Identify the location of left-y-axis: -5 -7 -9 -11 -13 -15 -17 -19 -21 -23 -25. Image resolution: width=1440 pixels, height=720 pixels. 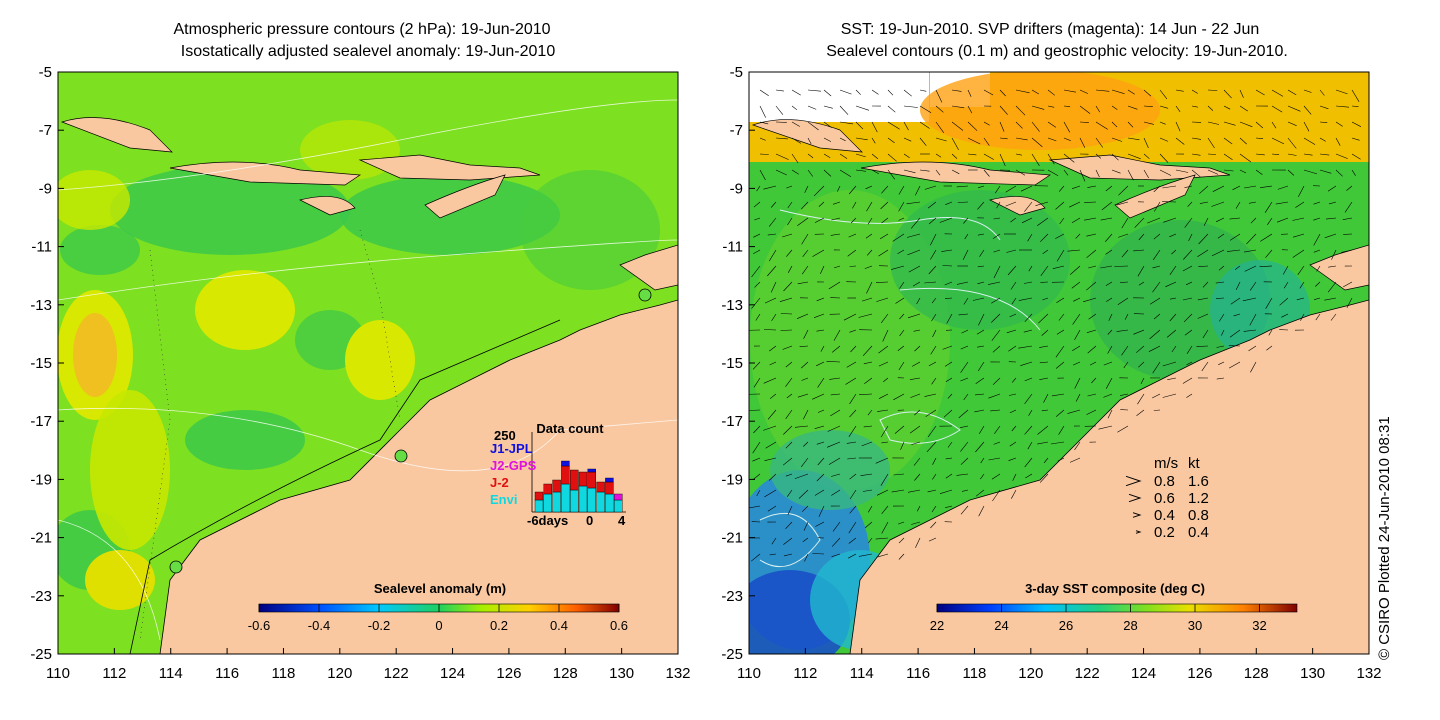
(47, 363).